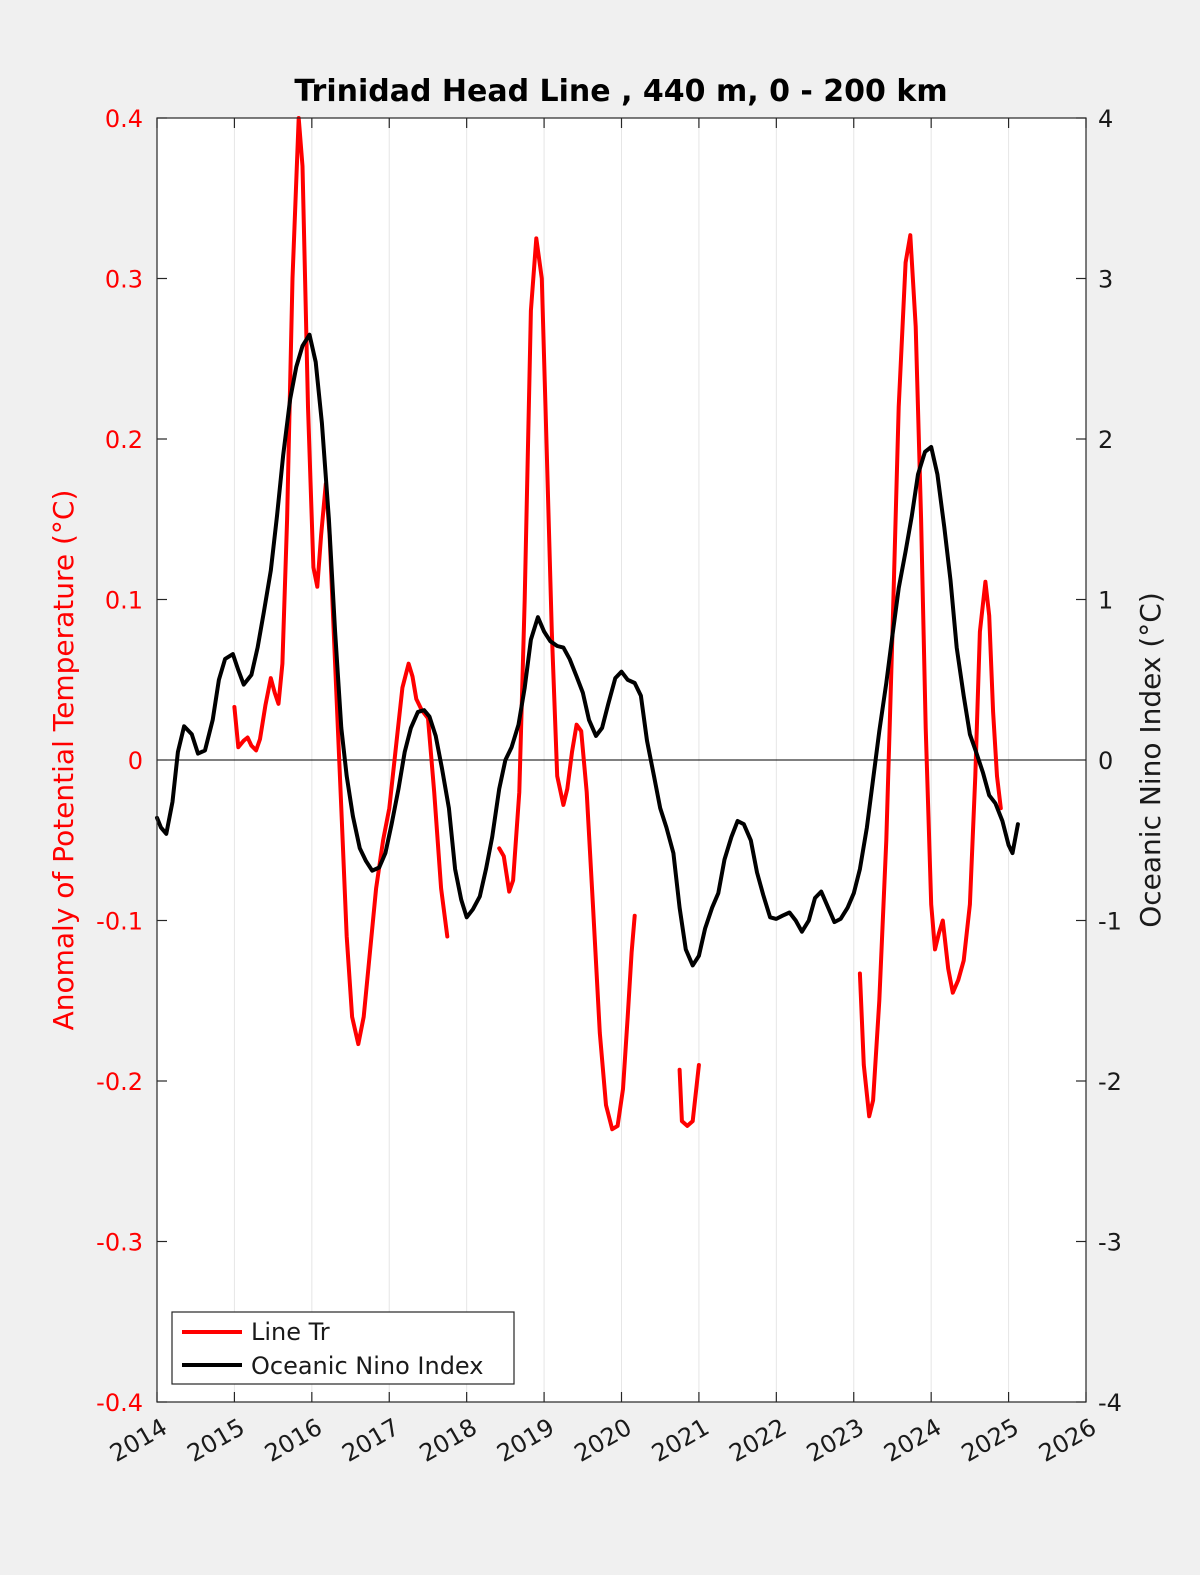 This screenshot has height=1575, width=1200. I want to click on legend-label-oni: Oceanic Nino Index, so click(367, 1366).